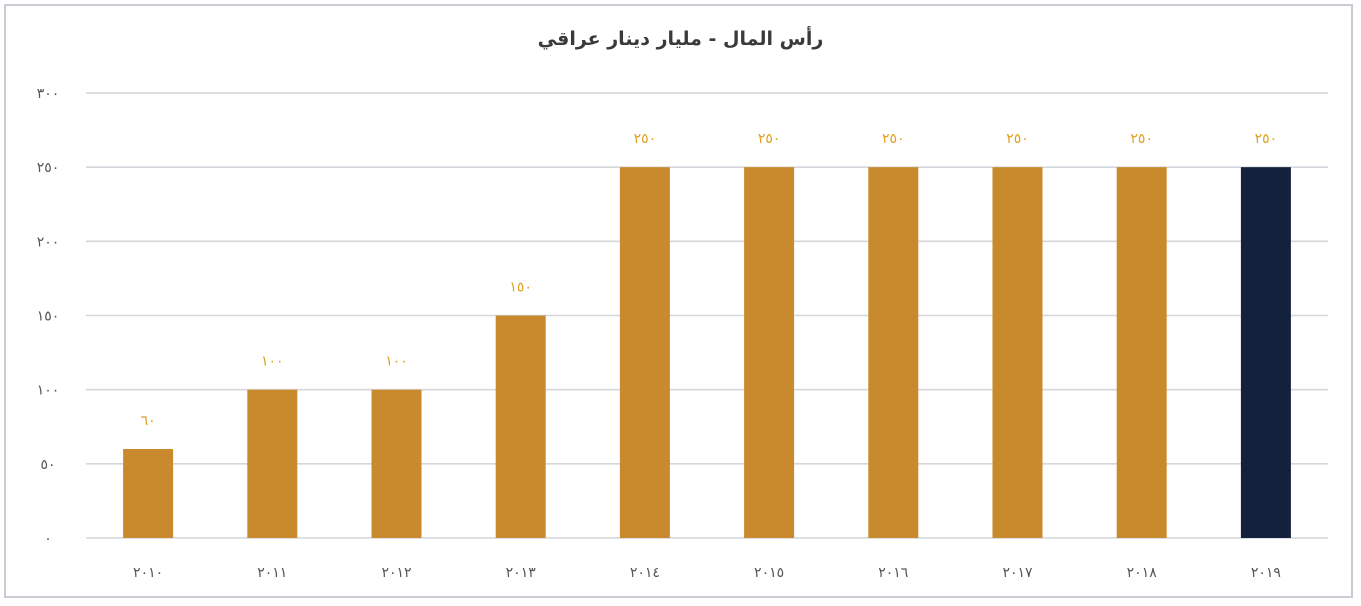  Describe the element at coordinates (520, 426) in the screenshot. I see `bar-٢٠١٣` at that location.